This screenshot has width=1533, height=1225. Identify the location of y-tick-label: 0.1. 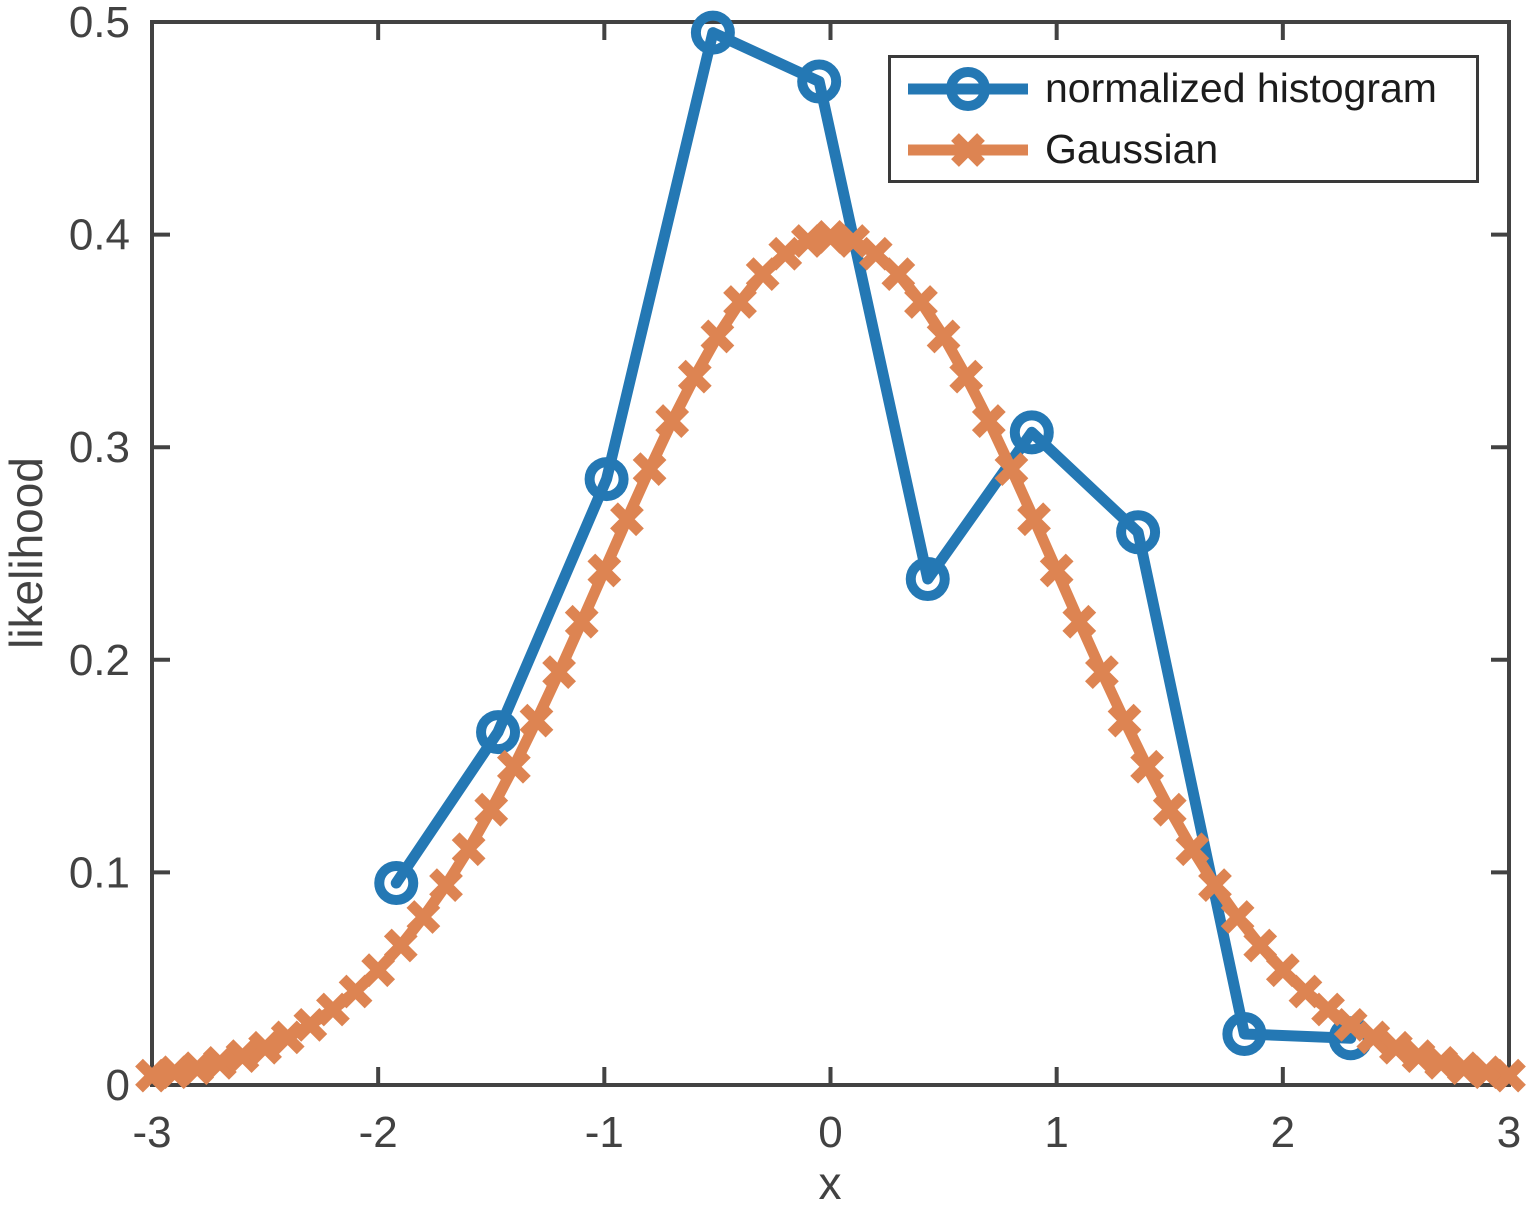
(99, 872).